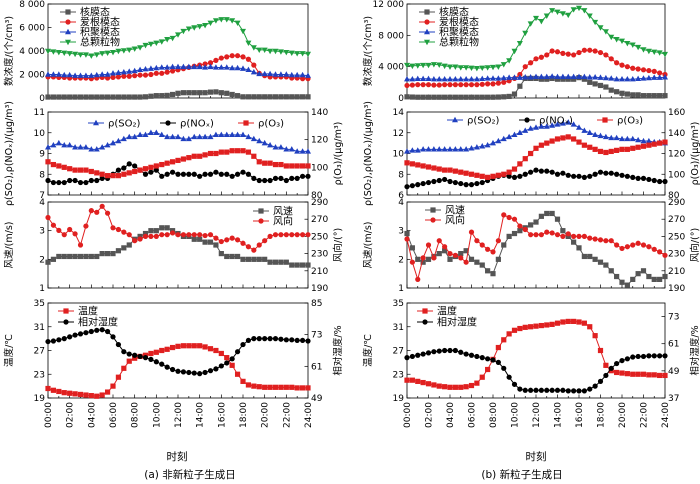 The width and height of the screenshot is (700, 484). Describe the element at coordinates (187, 124) in the screenshot. I see `legend-entry: ρ(NOₓ)` at that location.